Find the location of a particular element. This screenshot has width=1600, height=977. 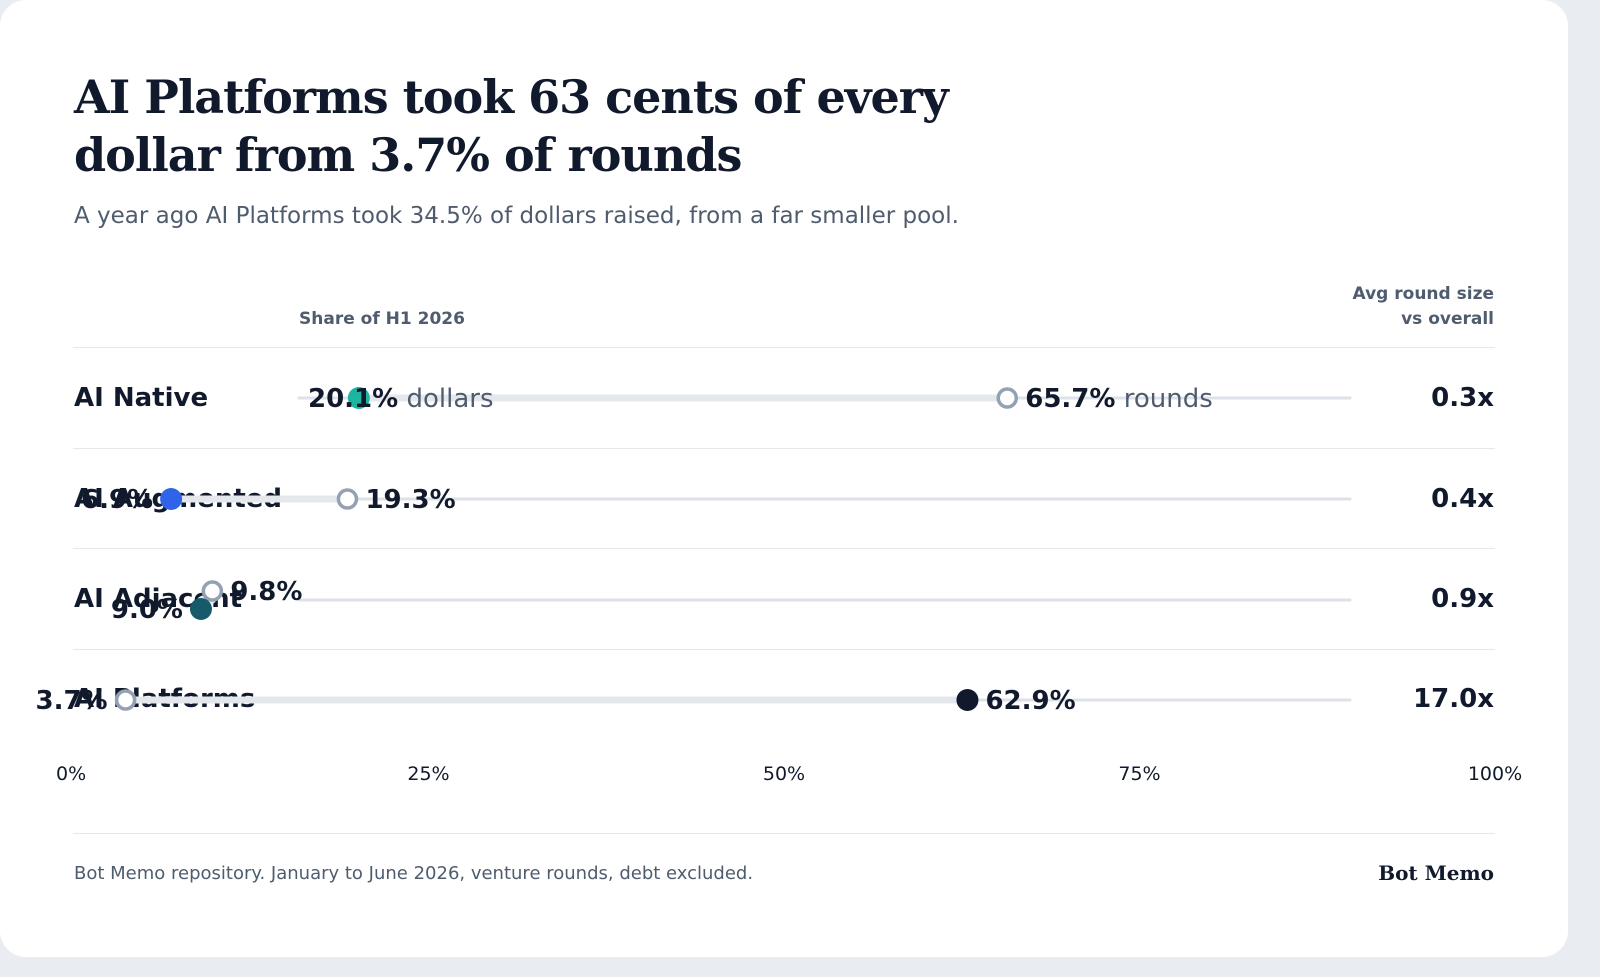

rounds-point-ai-native is located at coordinates (1007, 398).